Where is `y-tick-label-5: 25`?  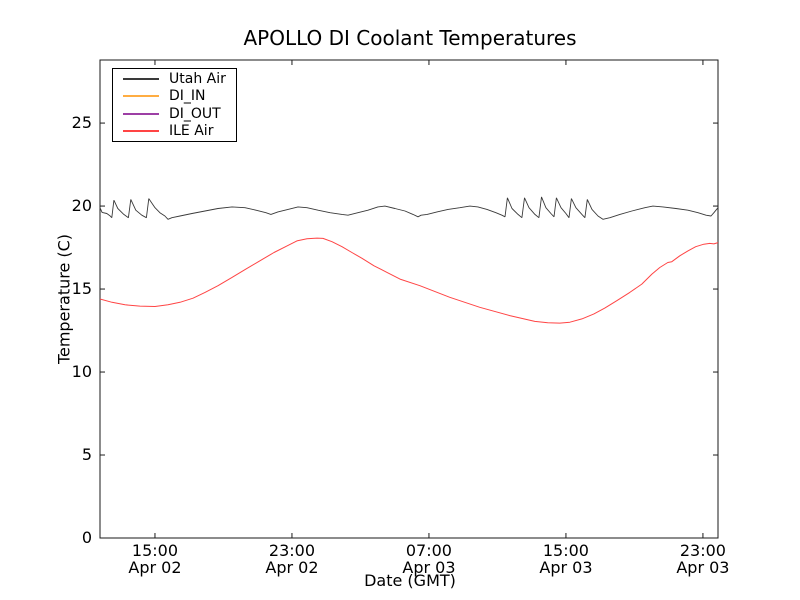 y-tick-label-5: 25 is located at coordinates (81, 123).